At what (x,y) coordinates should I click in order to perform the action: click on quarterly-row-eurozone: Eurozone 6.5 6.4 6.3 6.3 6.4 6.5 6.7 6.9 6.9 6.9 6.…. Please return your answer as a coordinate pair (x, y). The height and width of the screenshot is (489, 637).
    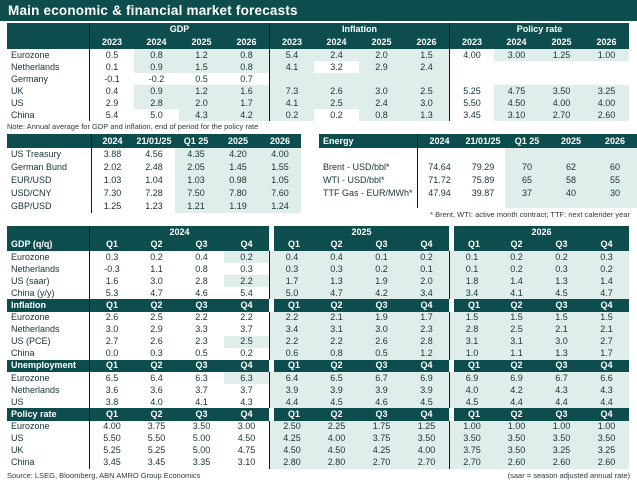
    Looking at the image, I should click on (318, 378).